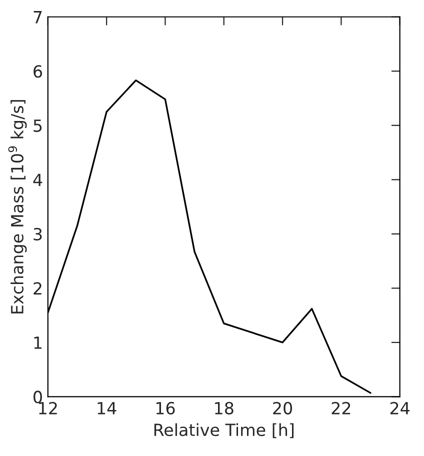 Image resolution: width=424 pixels, height=456 pixels. Describe the element at coordinates (107, 408) in the screenshot. I see `x-tick-label: 14` at that location.